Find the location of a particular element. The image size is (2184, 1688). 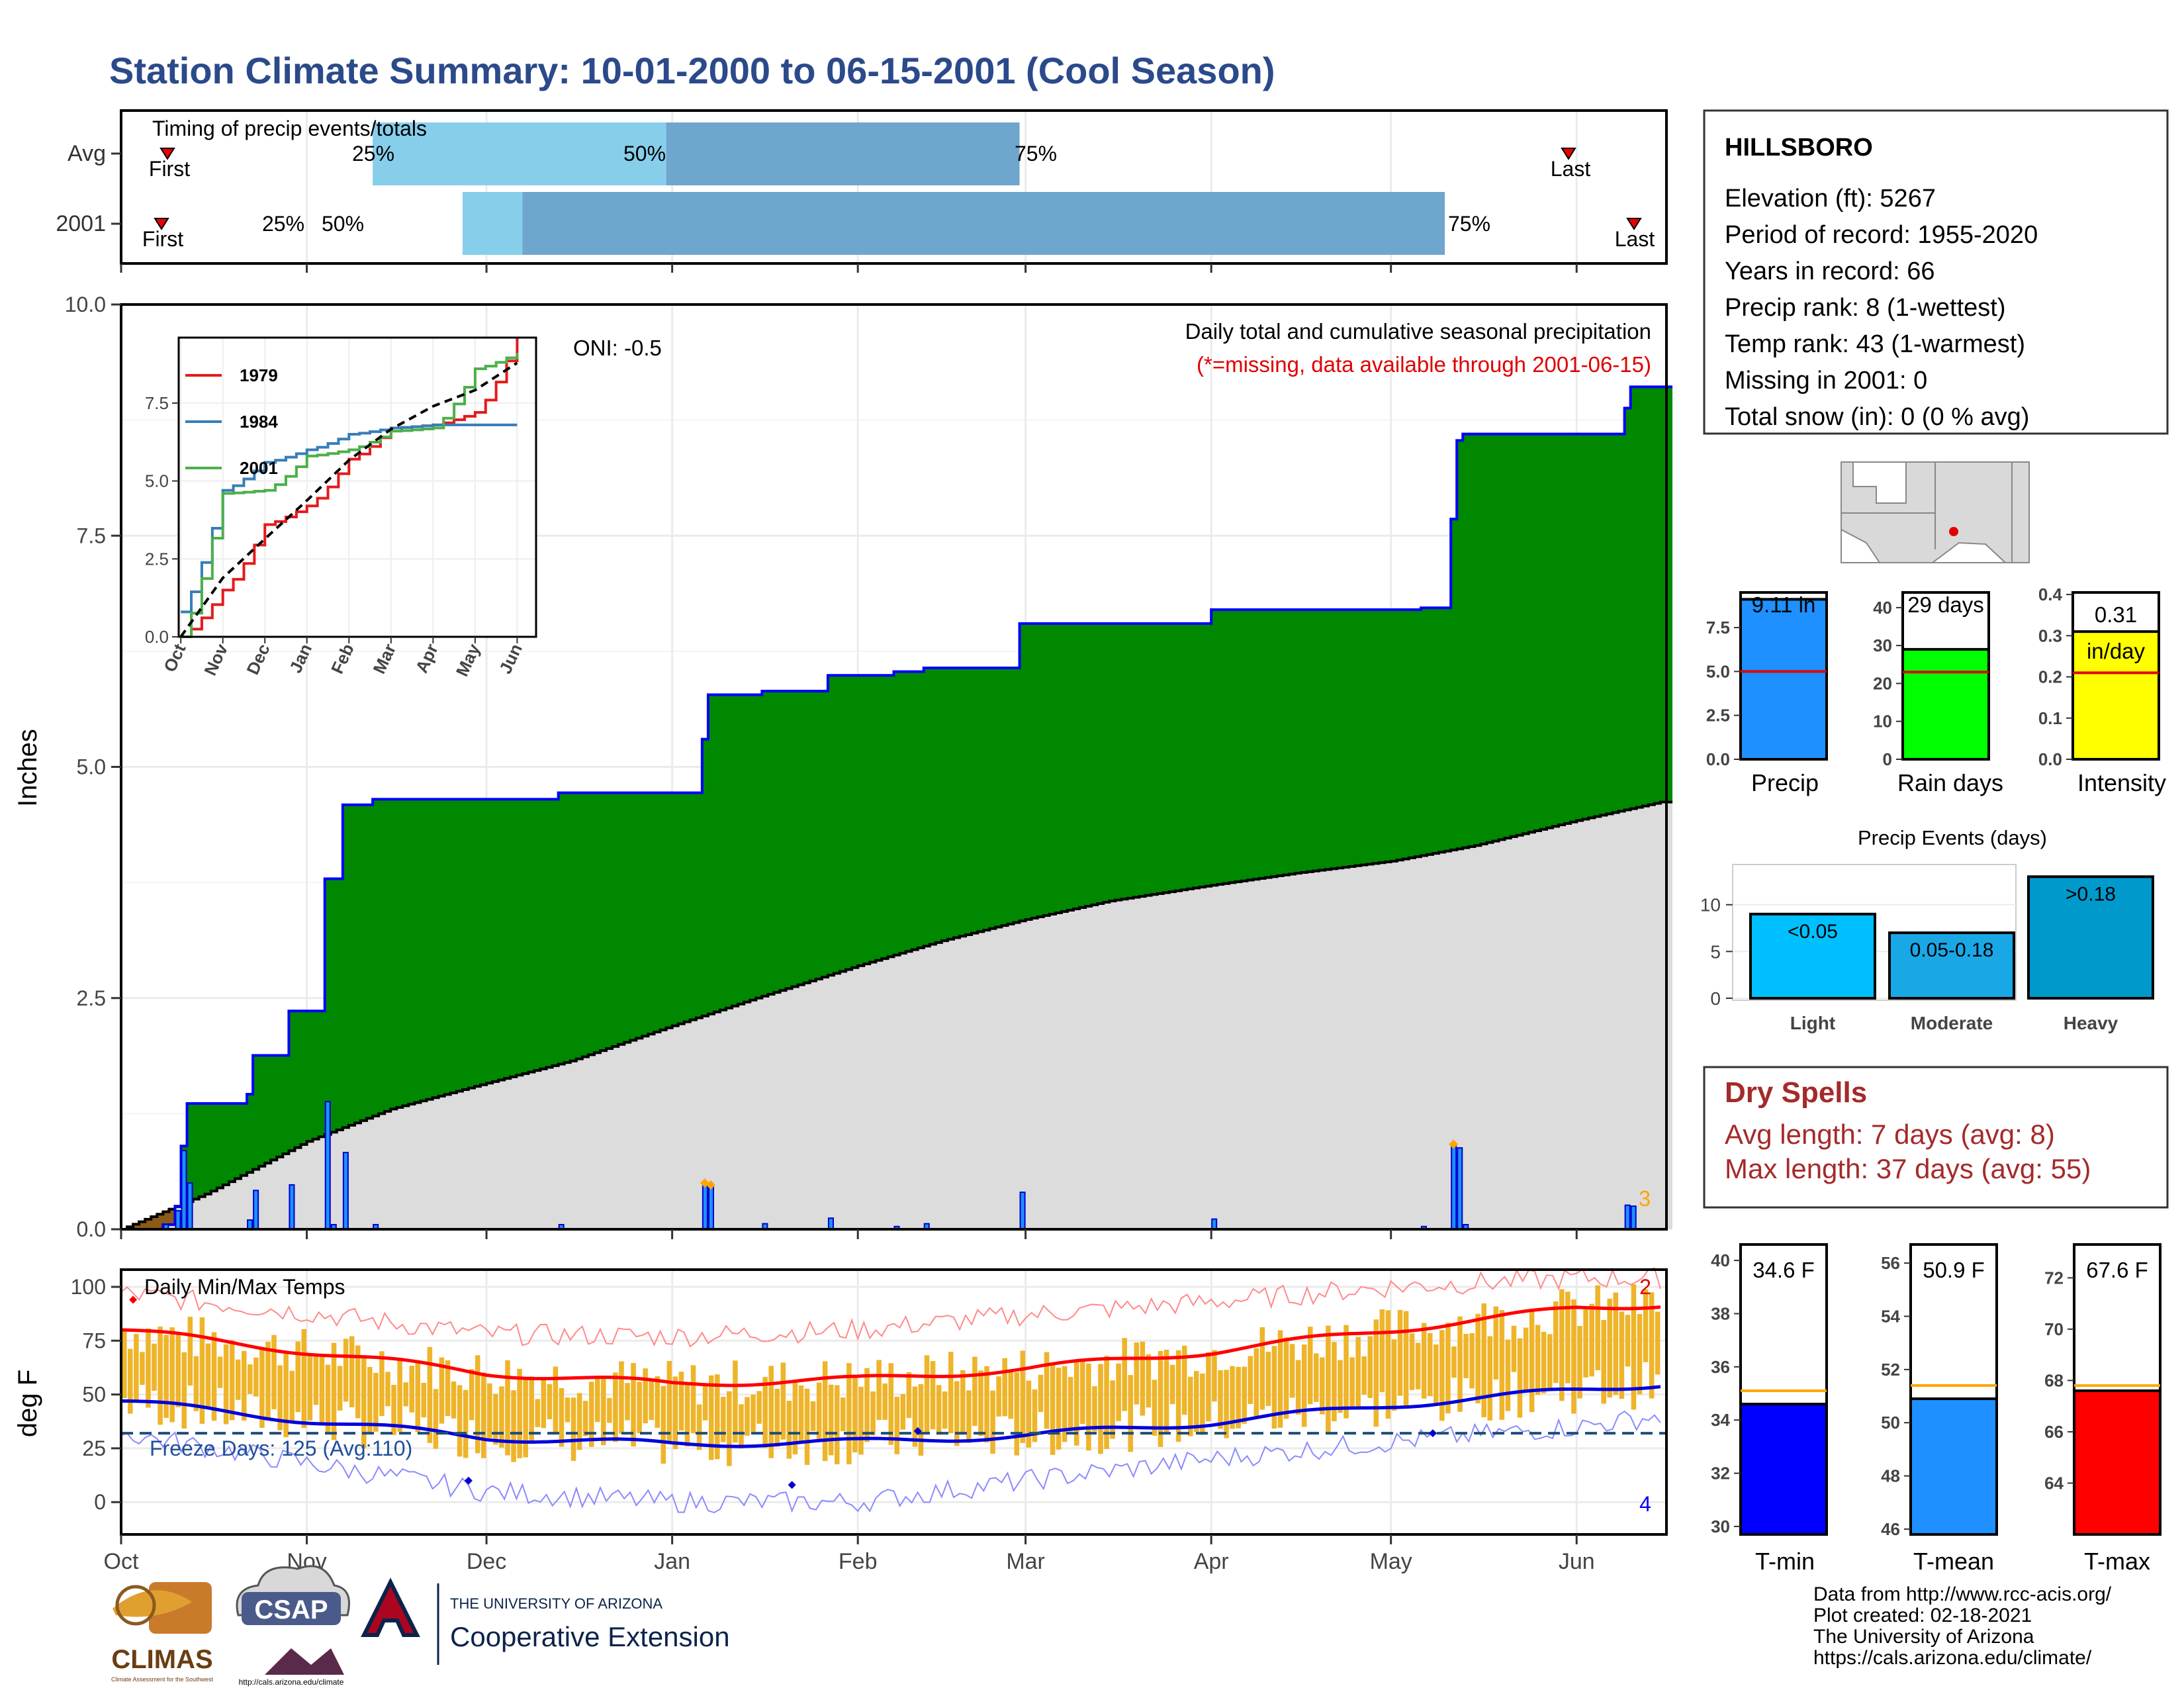

precip-event-y-tick: 5 is located at coordinates (1715, 951).